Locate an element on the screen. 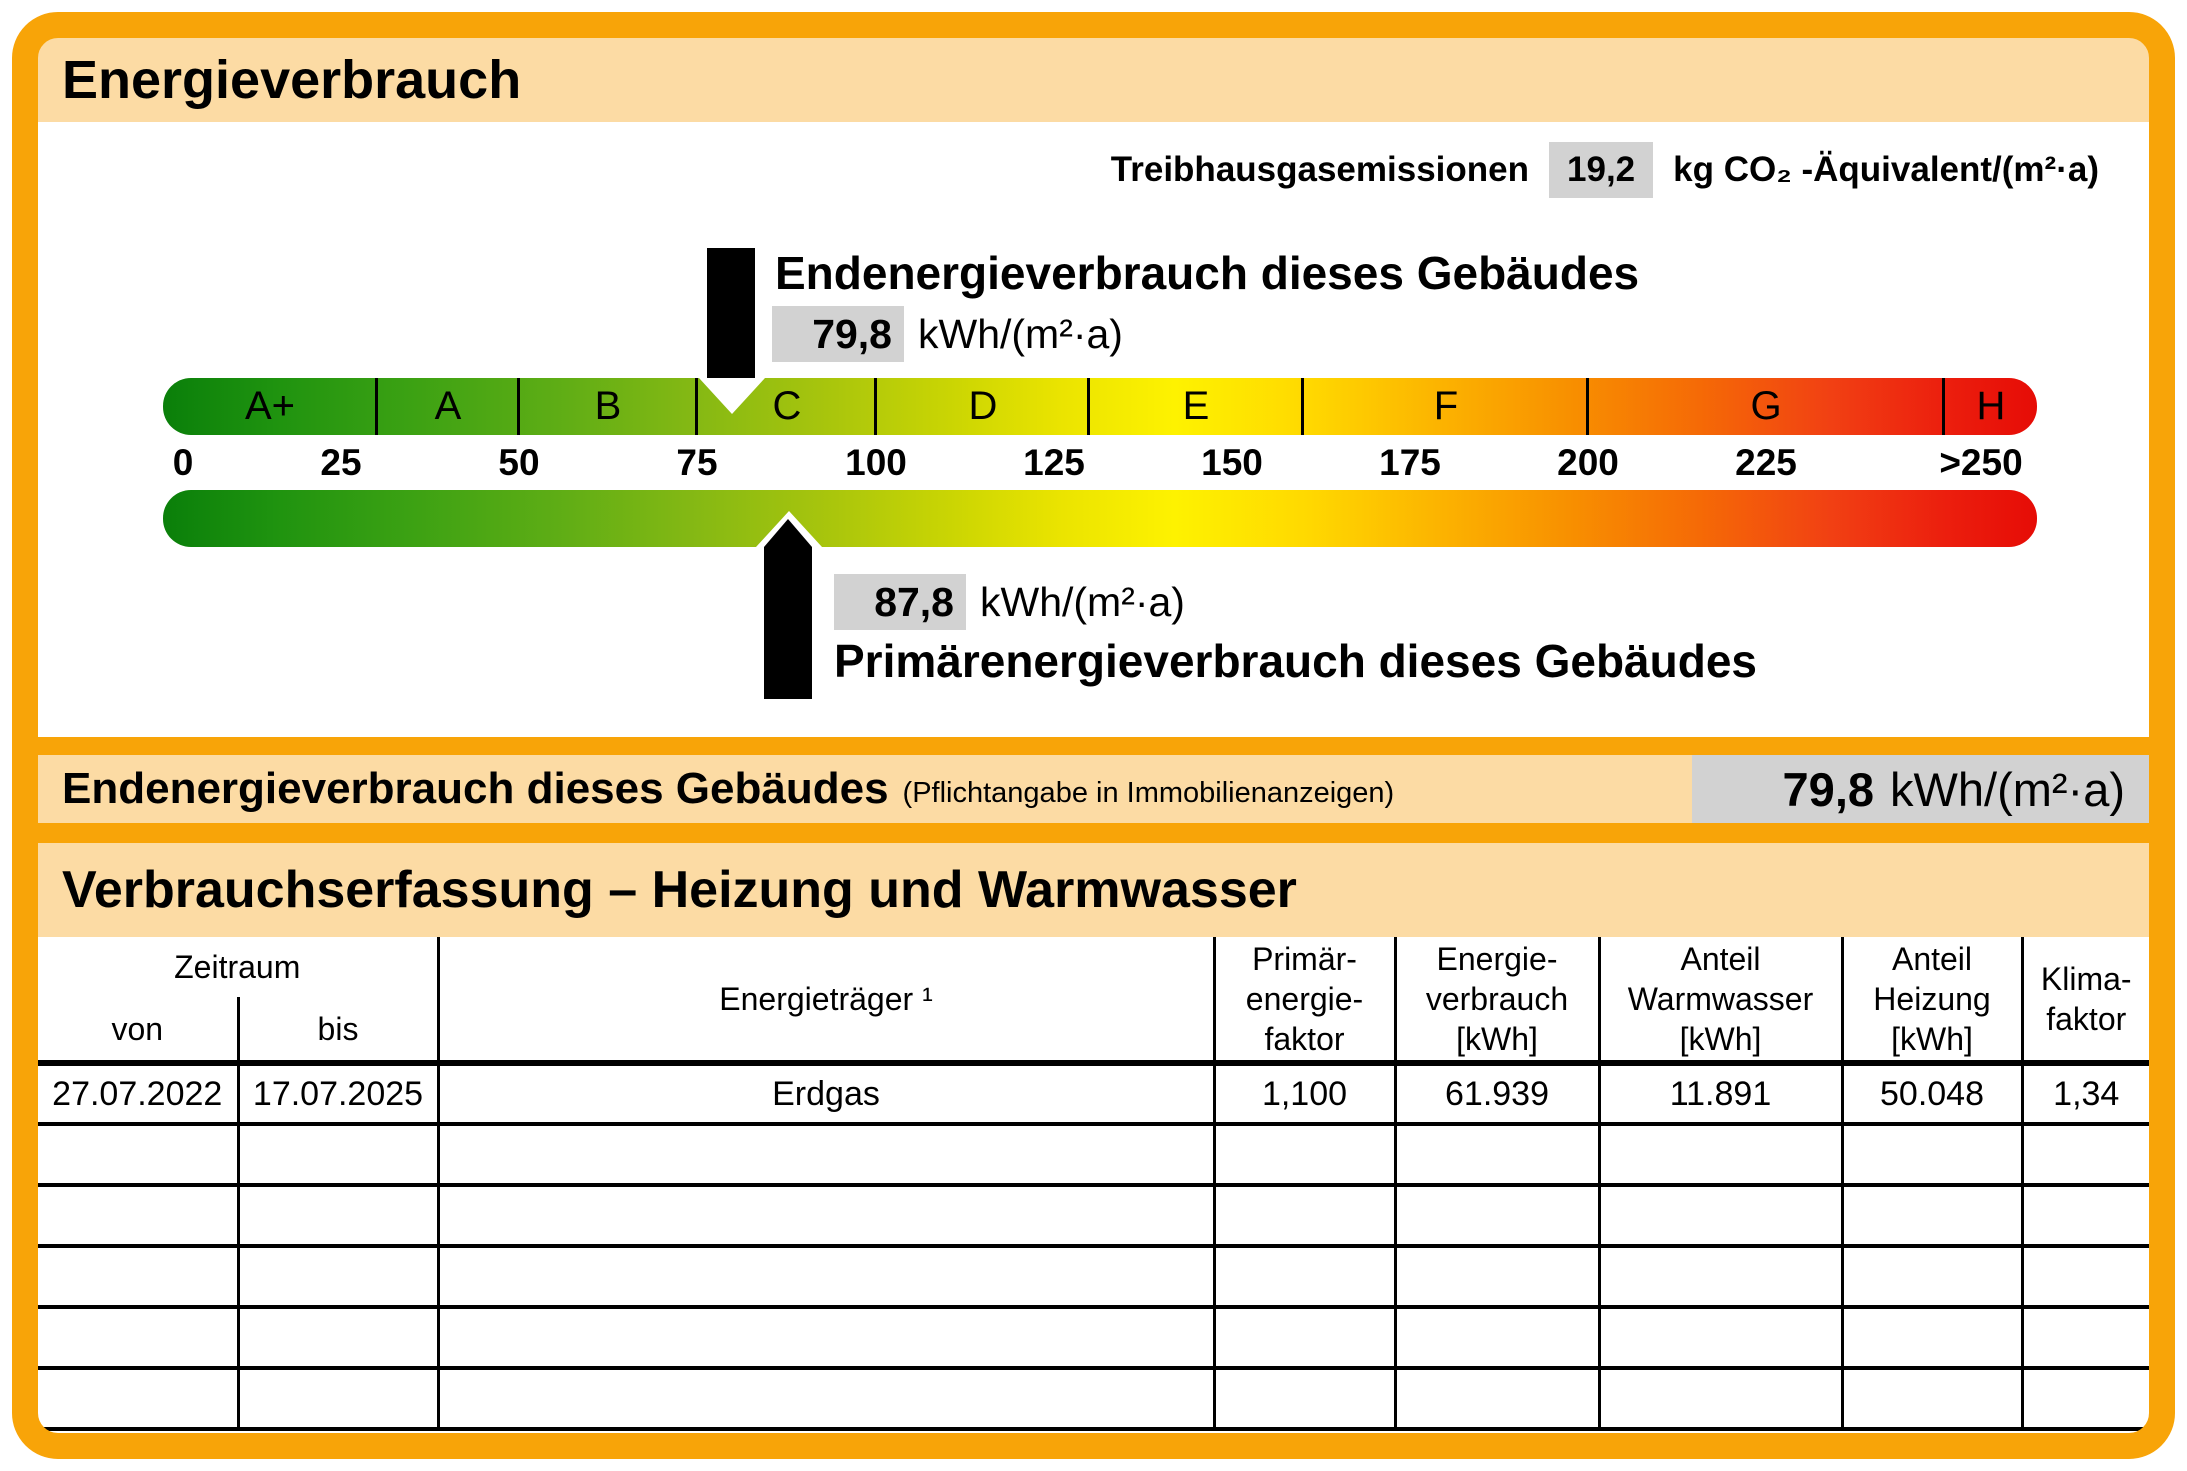 The image size is (2187, 1471). cell-bis: 17.07.2025 is located at coordinates (338, 1093).